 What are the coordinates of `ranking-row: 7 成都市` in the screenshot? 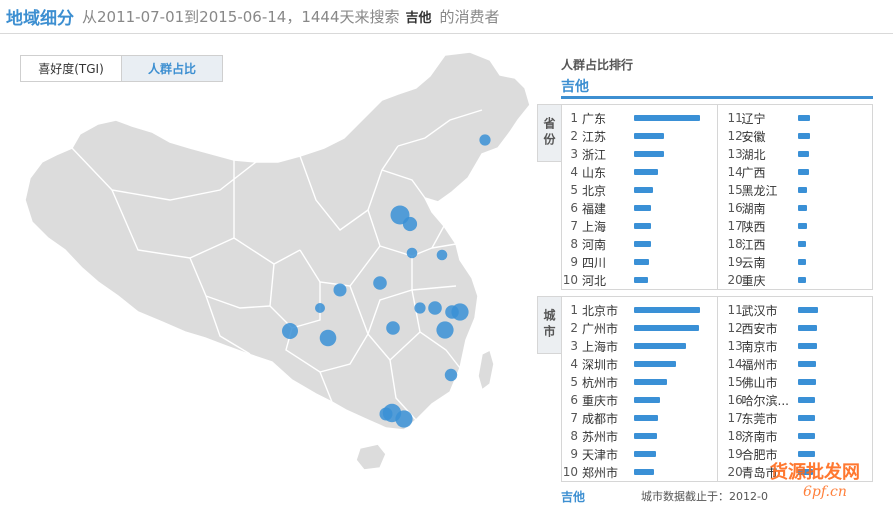 It's located at (639, 418).